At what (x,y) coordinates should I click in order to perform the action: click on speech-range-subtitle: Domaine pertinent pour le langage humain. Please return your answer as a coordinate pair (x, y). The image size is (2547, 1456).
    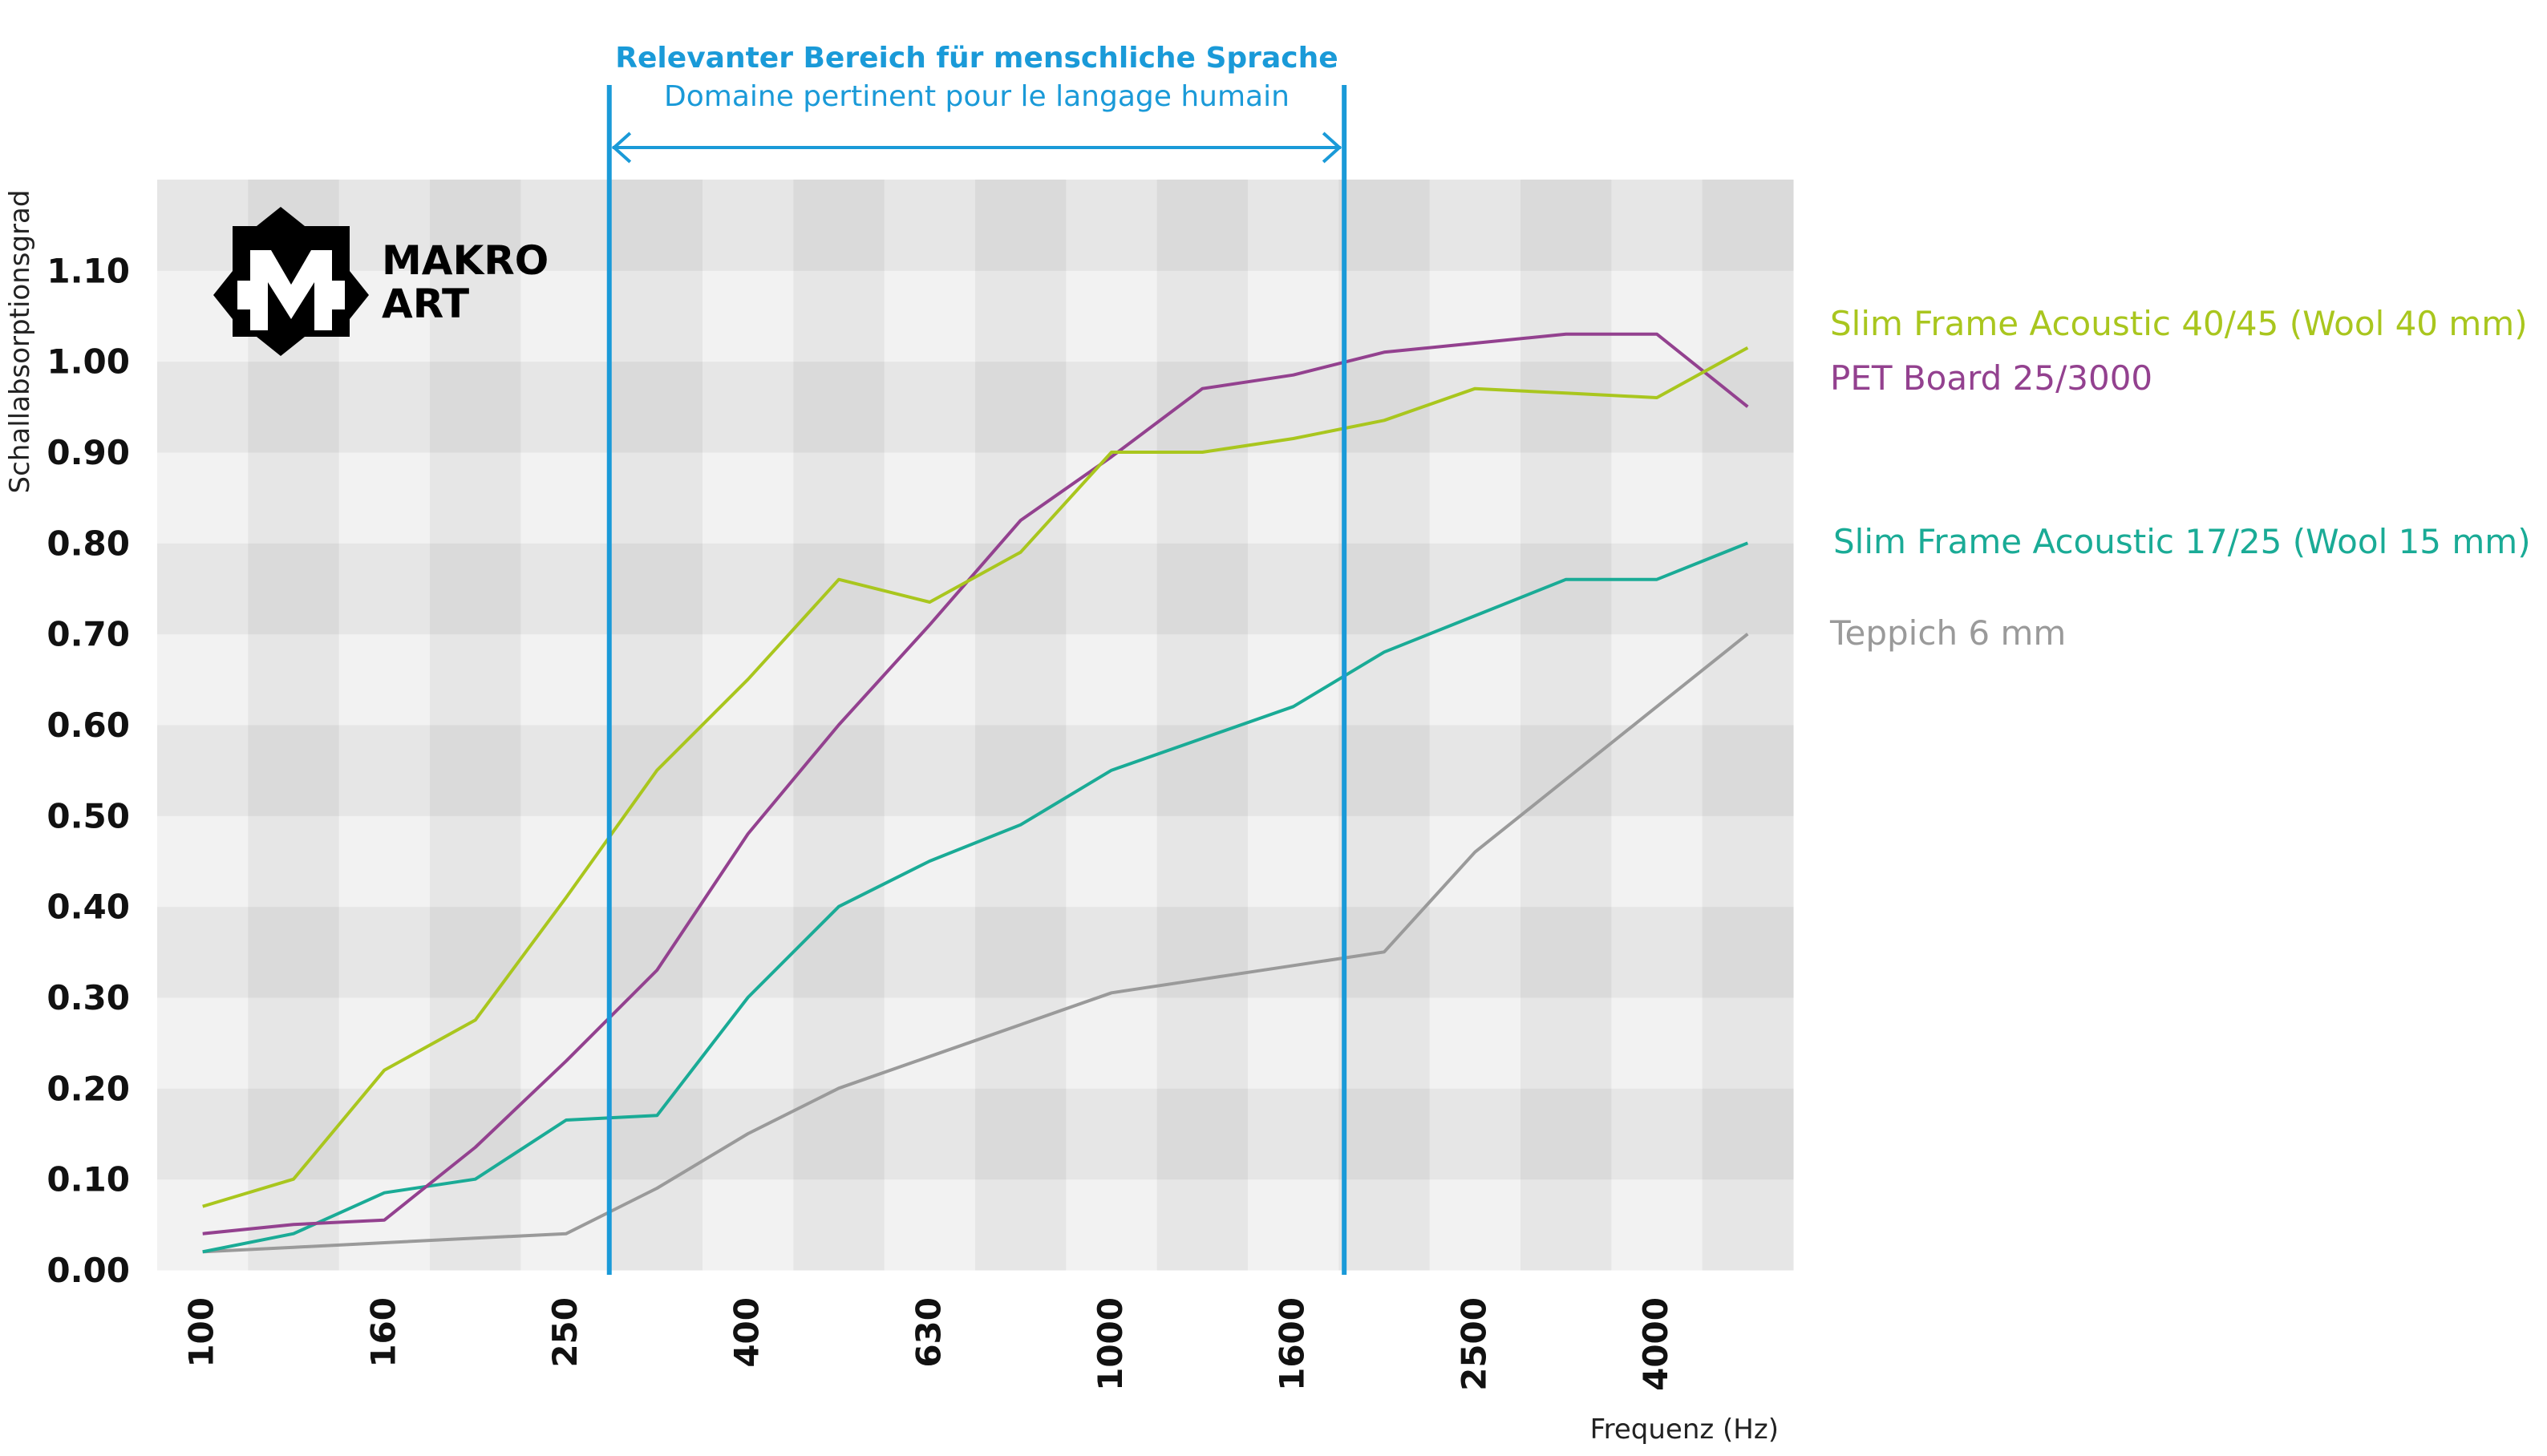
    Looking at the image, I should click on (977, 96).